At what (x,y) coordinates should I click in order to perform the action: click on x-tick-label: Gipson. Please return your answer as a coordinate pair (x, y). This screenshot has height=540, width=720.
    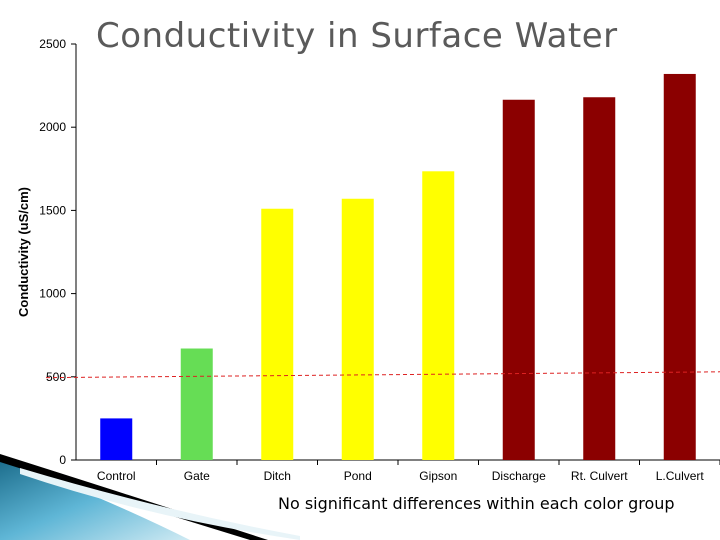
    Looking at the image, I should click on (438, 476).